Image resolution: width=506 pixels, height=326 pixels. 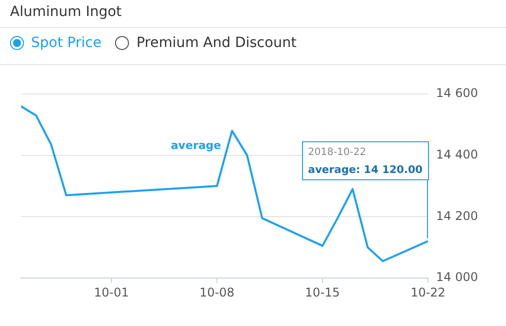 I want to click on y-tick-label: 14 600, so click(x=457, y=93).